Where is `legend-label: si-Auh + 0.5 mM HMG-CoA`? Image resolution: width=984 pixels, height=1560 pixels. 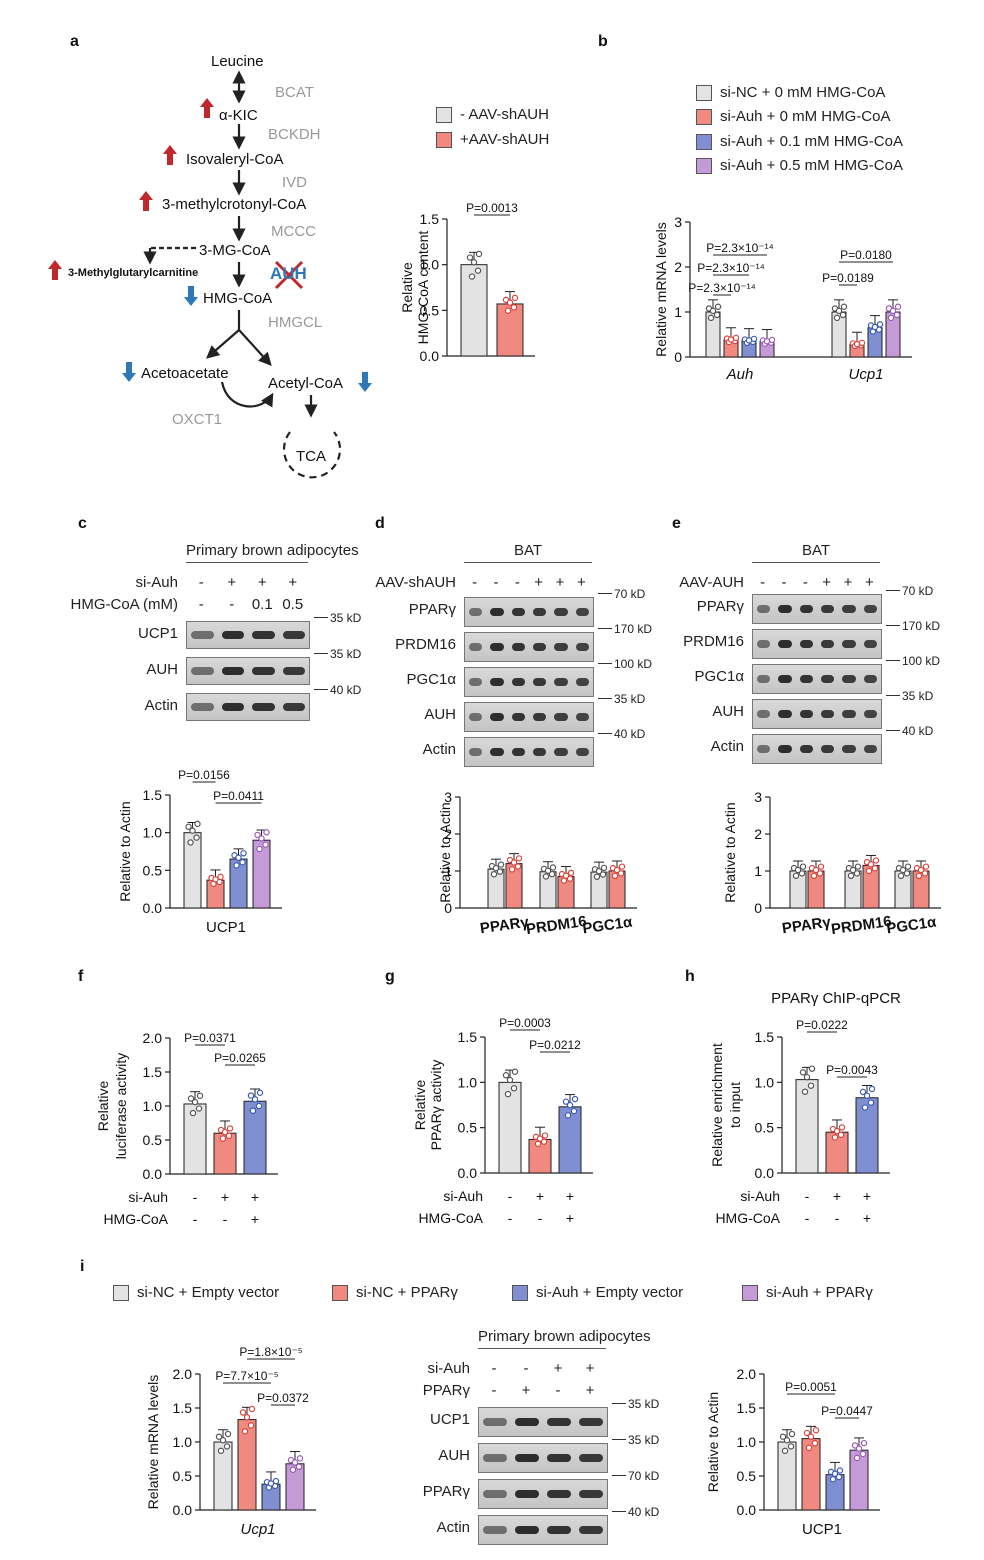 legend-label: si-Auh + 0.5 mM HMG-CoA is located at coordinates (811, 165).